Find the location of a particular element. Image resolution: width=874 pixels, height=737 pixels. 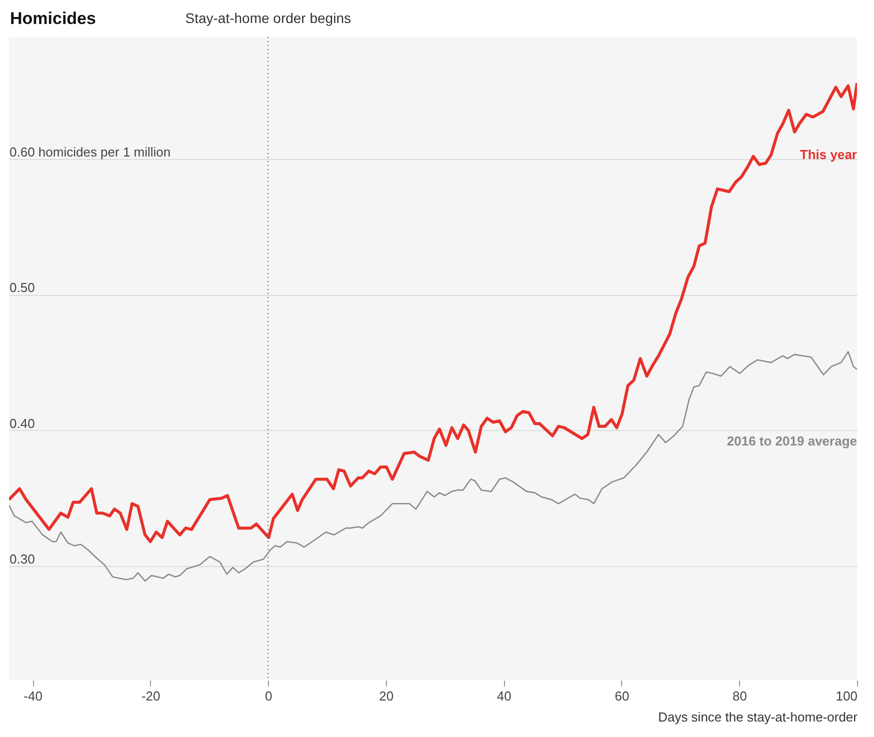

x-tick-label: 20 is located at coordinates (386, 696).